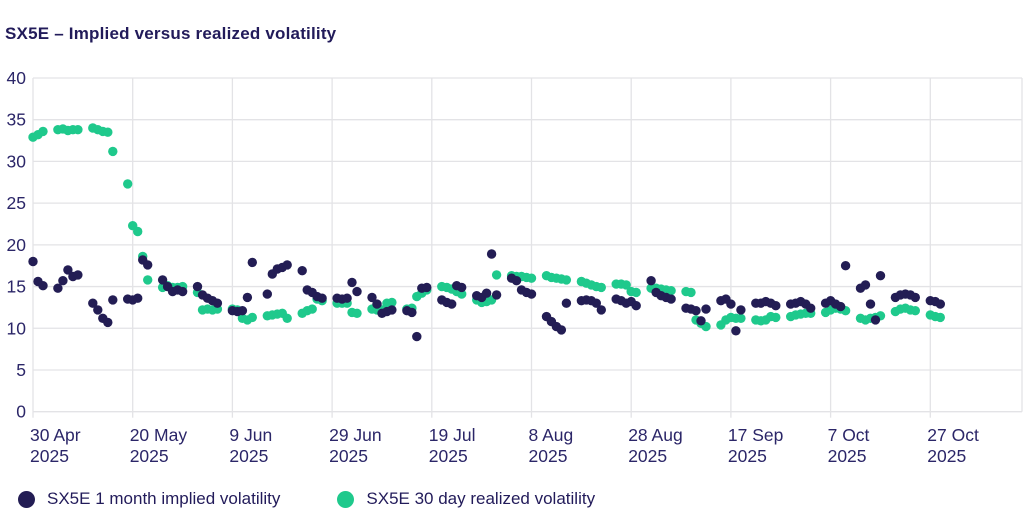 This screenshot has height=531, width=1024. What do you see at coordinates (953, 435) in the screenshot?
I see `x-tick-label-date: 27 Oct` at bounding box center [953, 435].